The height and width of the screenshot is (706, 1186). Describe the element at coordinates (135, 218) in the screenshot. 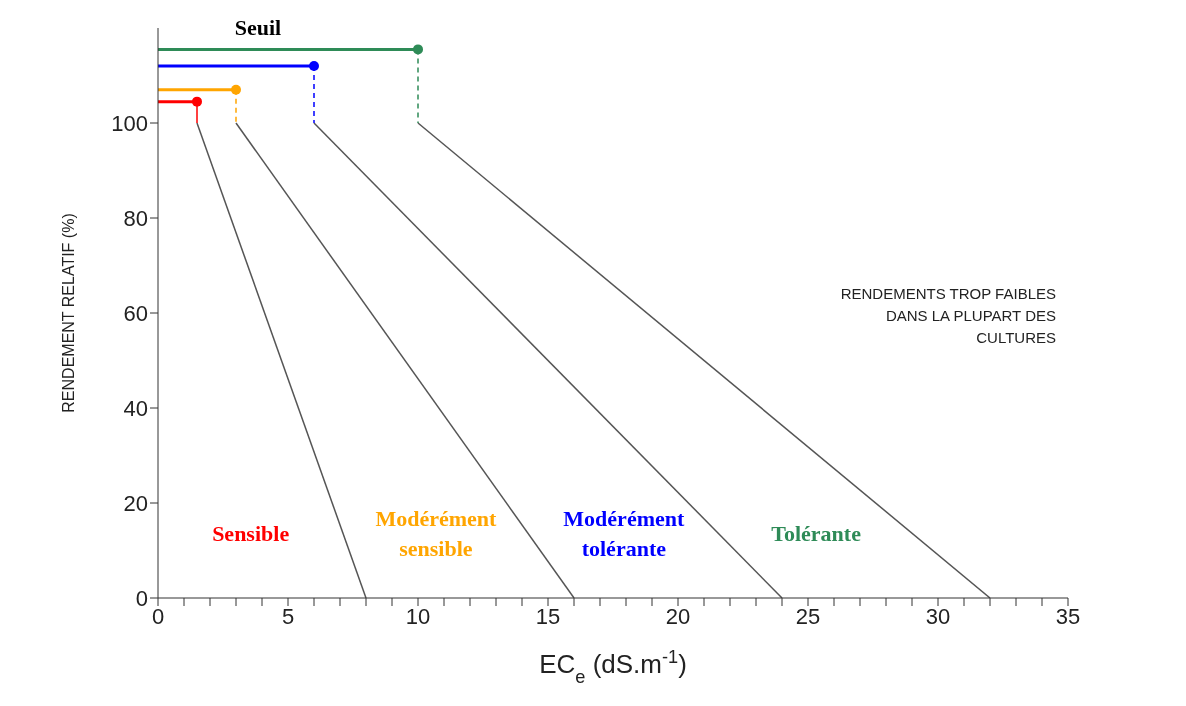

I see `y-tick-label: 80` at that location.